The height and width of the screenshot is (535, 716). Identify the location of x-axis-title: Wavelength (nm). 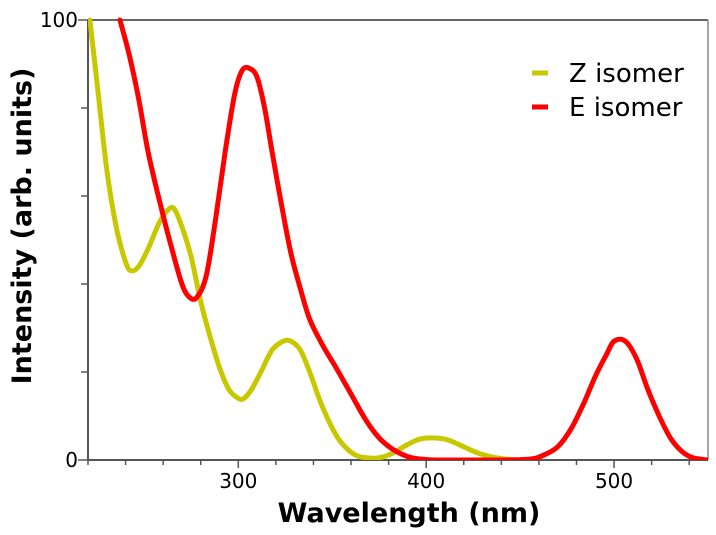
(409, 513).